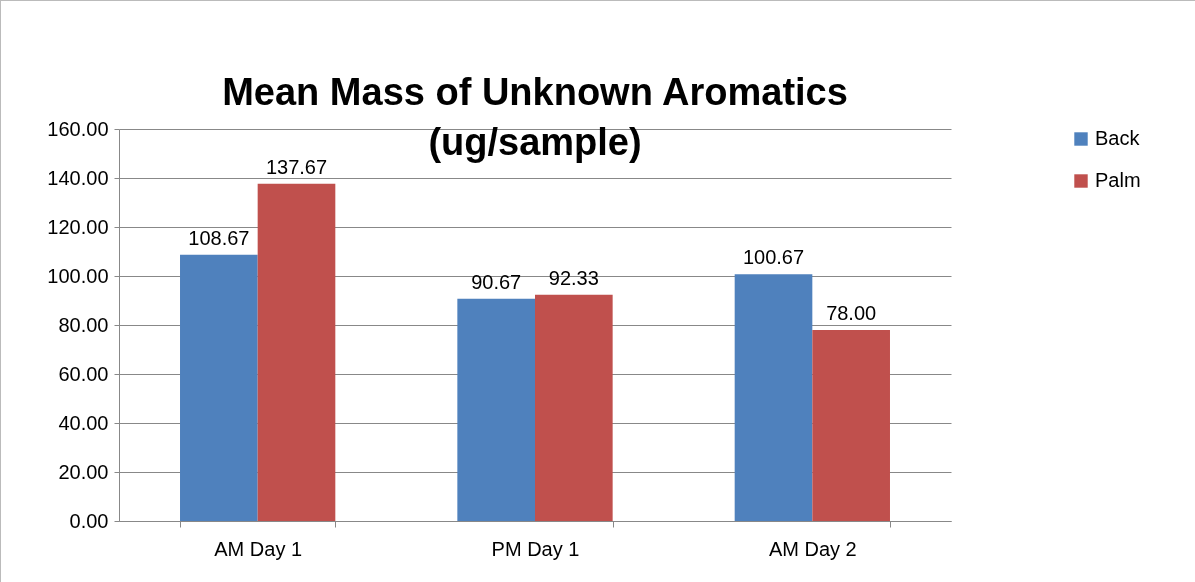 The width and height of the screenshot is (1195, 582). Describe the element at coordinates (1118, 180) in the screenshot. I see `legend-label: Palm` at that location.